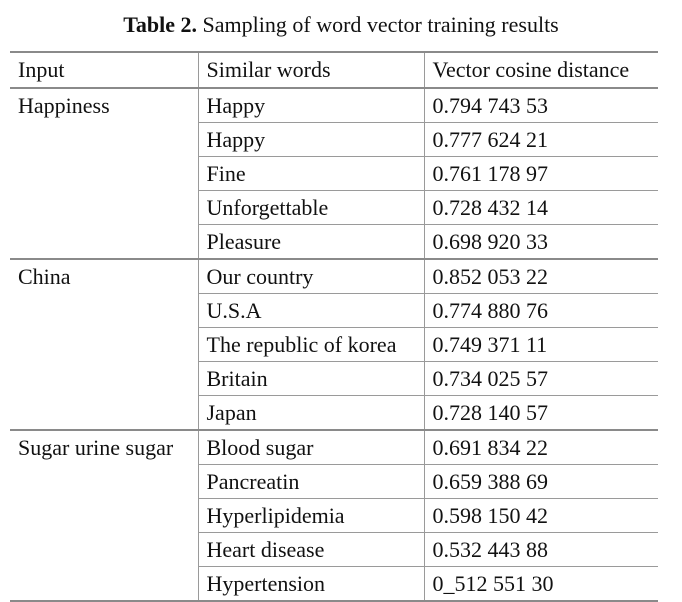 The image size is (682, 602). Describe the element at coordinates (540, 70) in the screenshot. I see `header-cosine-distance: Vector cosine distance` at that location.